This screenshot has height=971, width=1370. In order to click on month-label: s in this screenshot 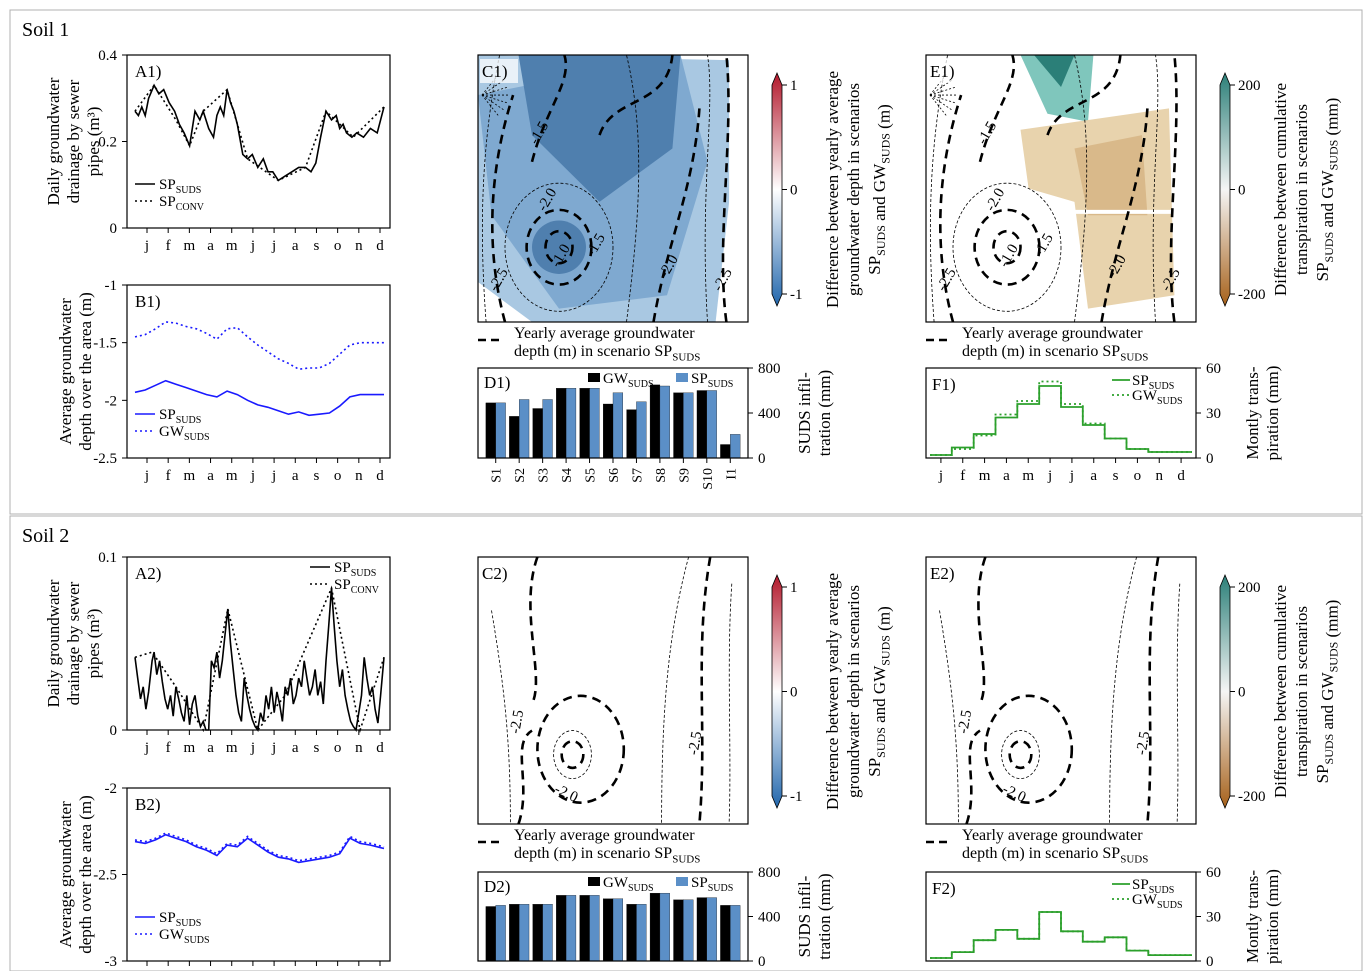, I will do `click(1116, 476)`.